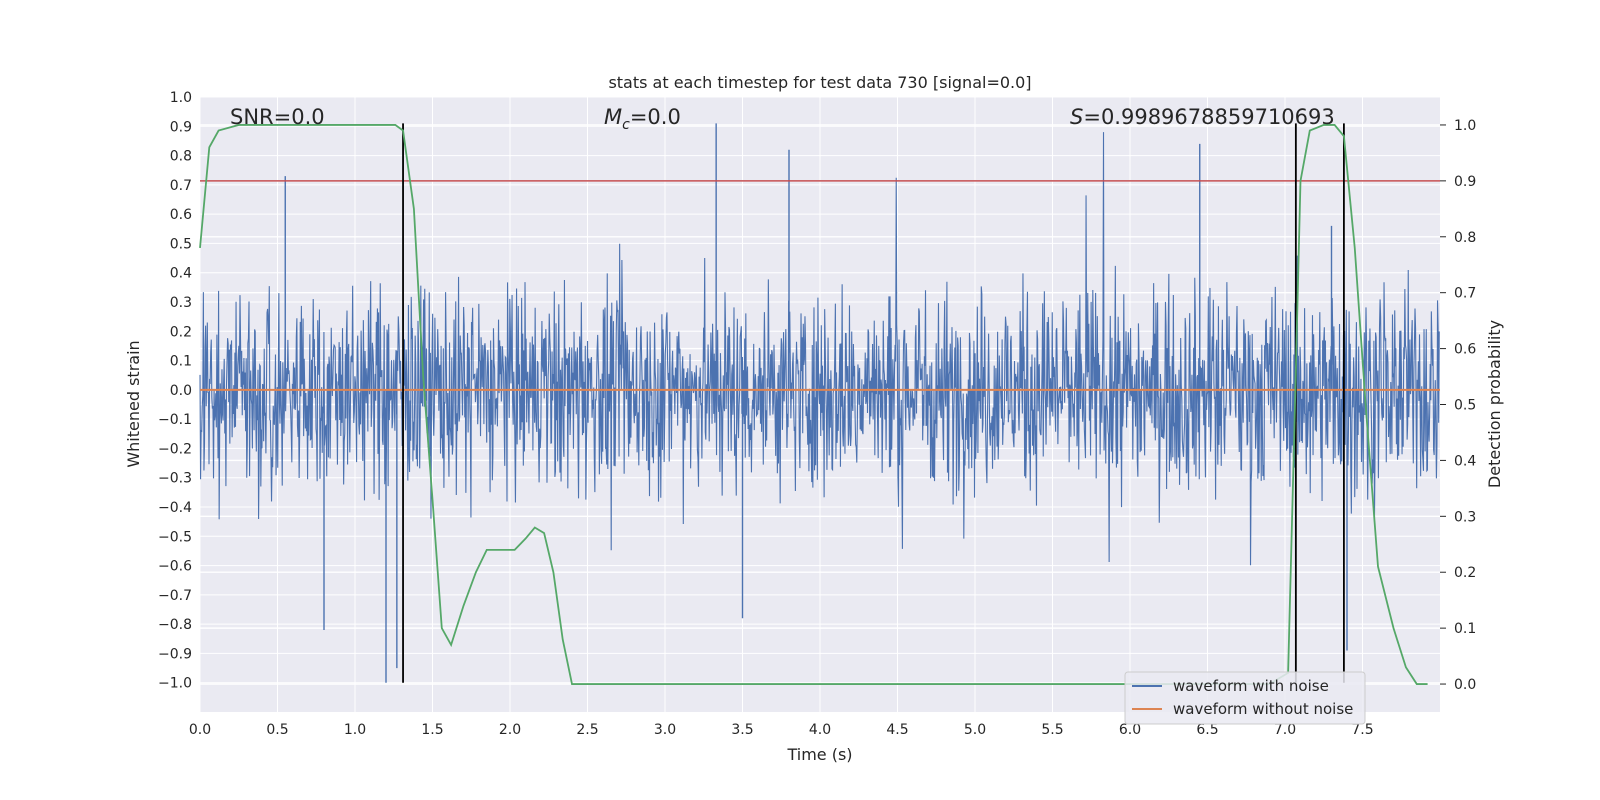 This screenshot has height=800, width=1600. What do you see at coordinates (1465, 406) in the screenshot?
I see `y2-tick-label: 0.5` at bounding box center [1465, 406].